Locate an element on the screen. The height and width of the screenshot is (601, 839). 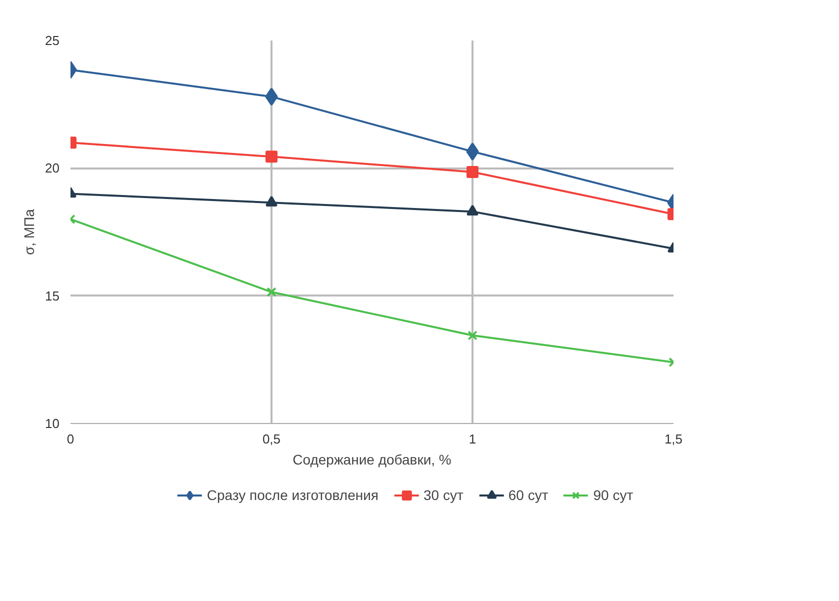
legend-label: 90 сут is located at coordinates (613, 495).